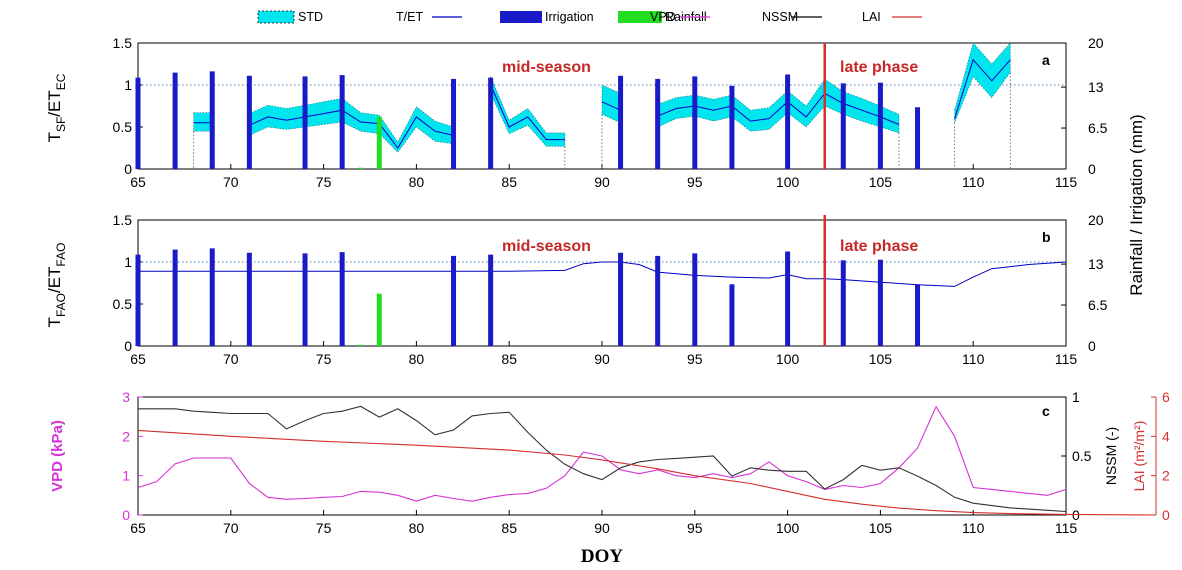 This screenshot has height=570, width=1182. Describe the element at coordinates (788, 528) in the screenshot. I see `panel-c-xtick-label: 100` at that location.